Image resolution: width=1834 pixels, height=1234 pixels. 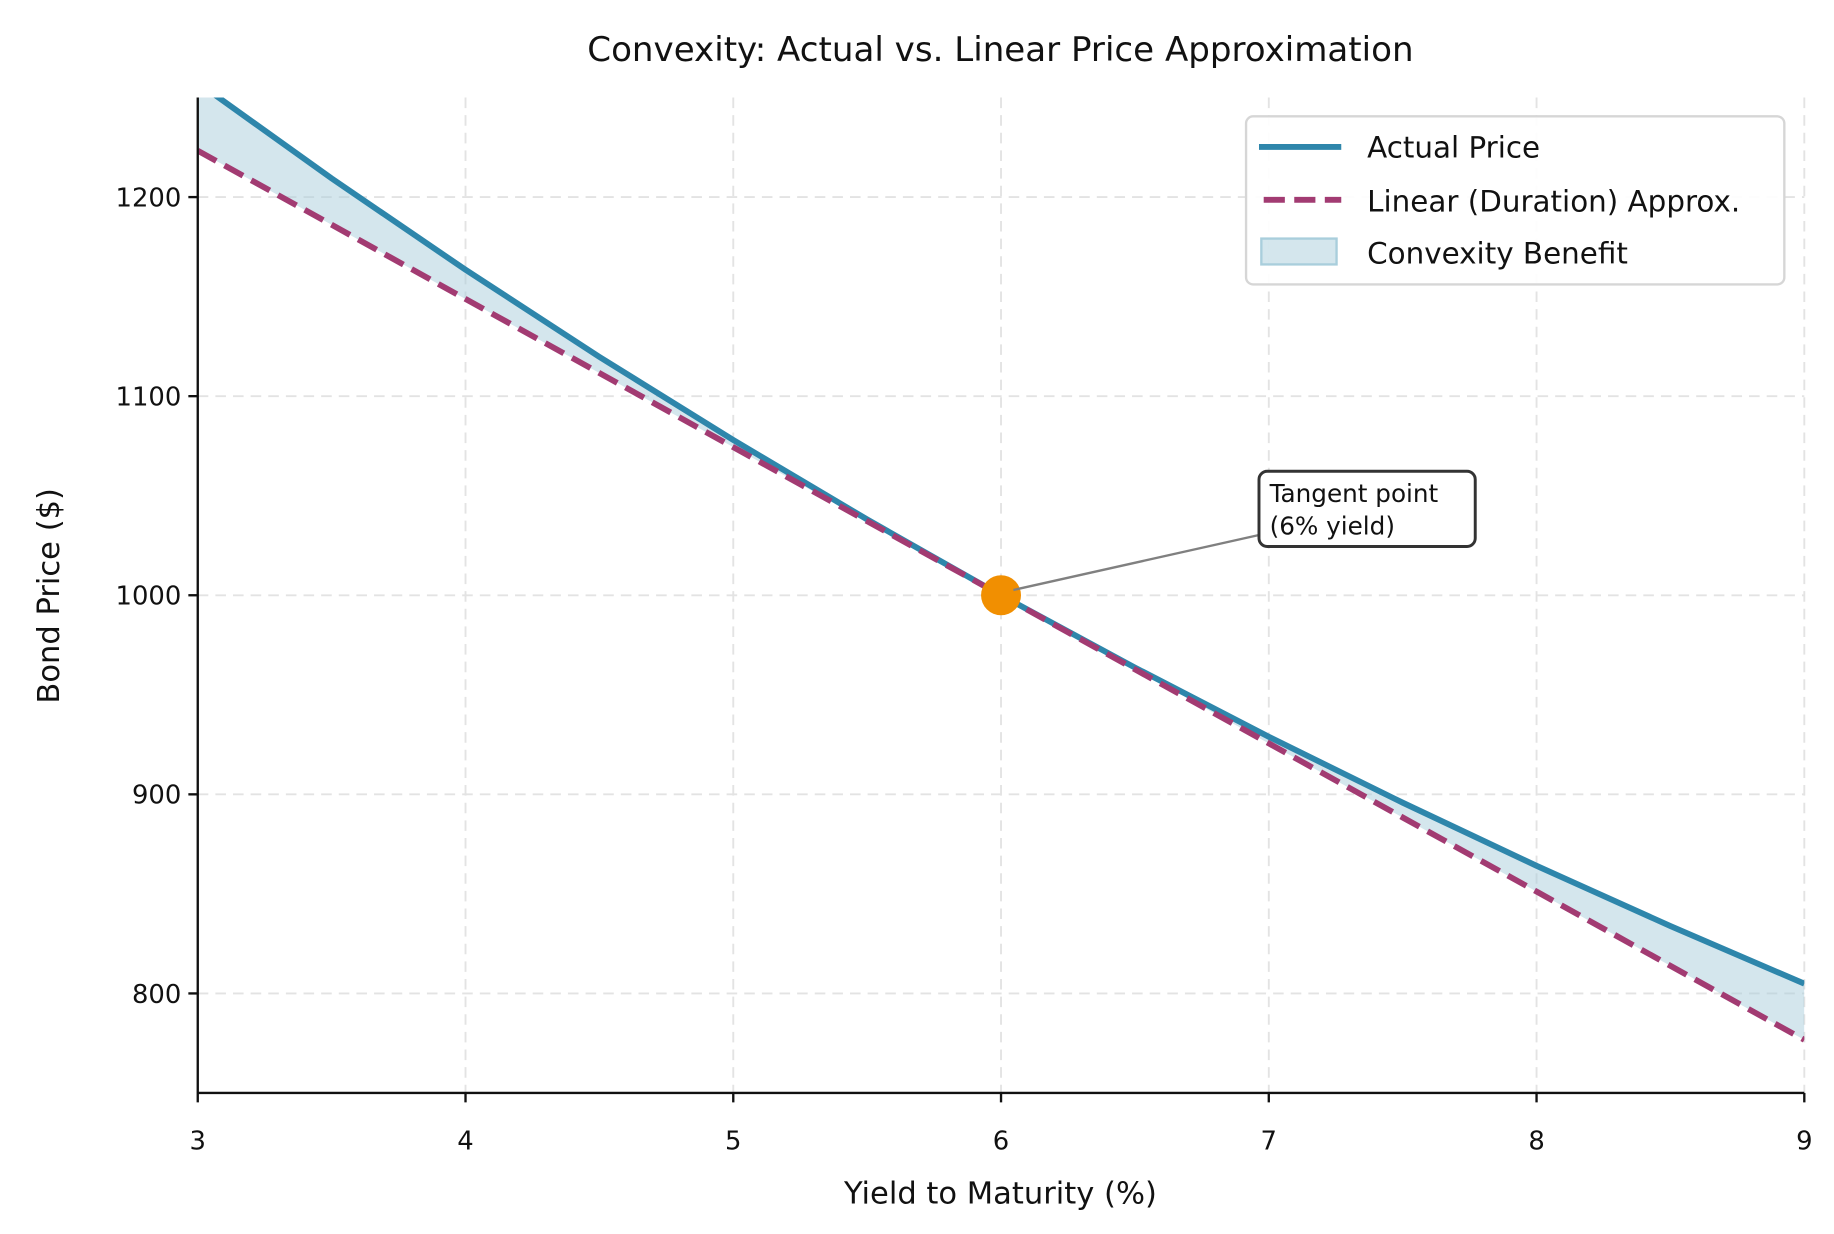 I want to click on legend-box, so click(x=1515, y=200).